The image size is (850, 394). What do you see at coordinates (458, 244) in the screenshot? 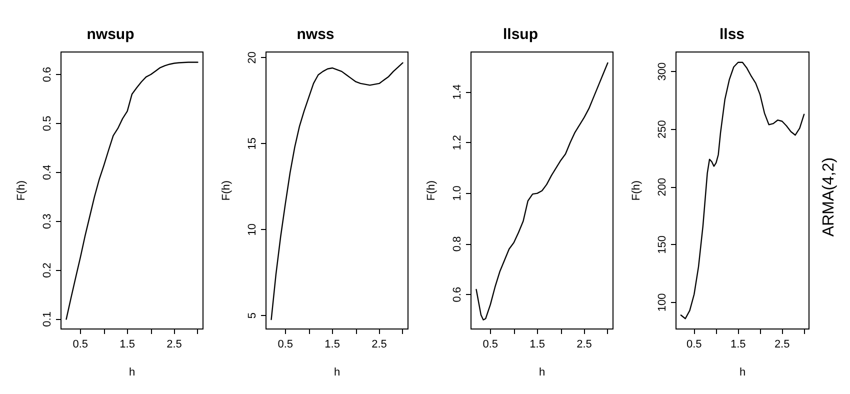
I see `y-tick-label: 0.8` at bounding box center [458, 244].